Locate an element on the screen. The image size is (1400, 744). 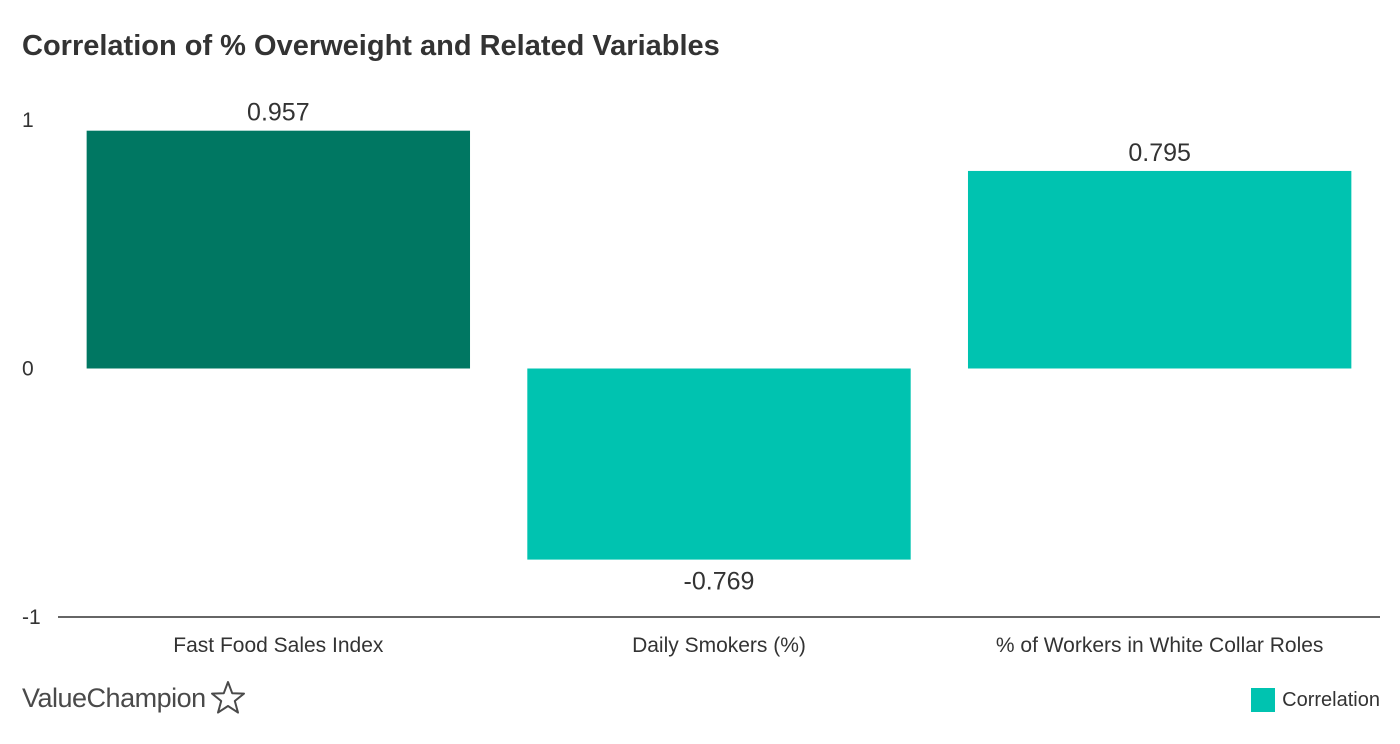
legend: Correlation is located at coordinates (1315, 700).